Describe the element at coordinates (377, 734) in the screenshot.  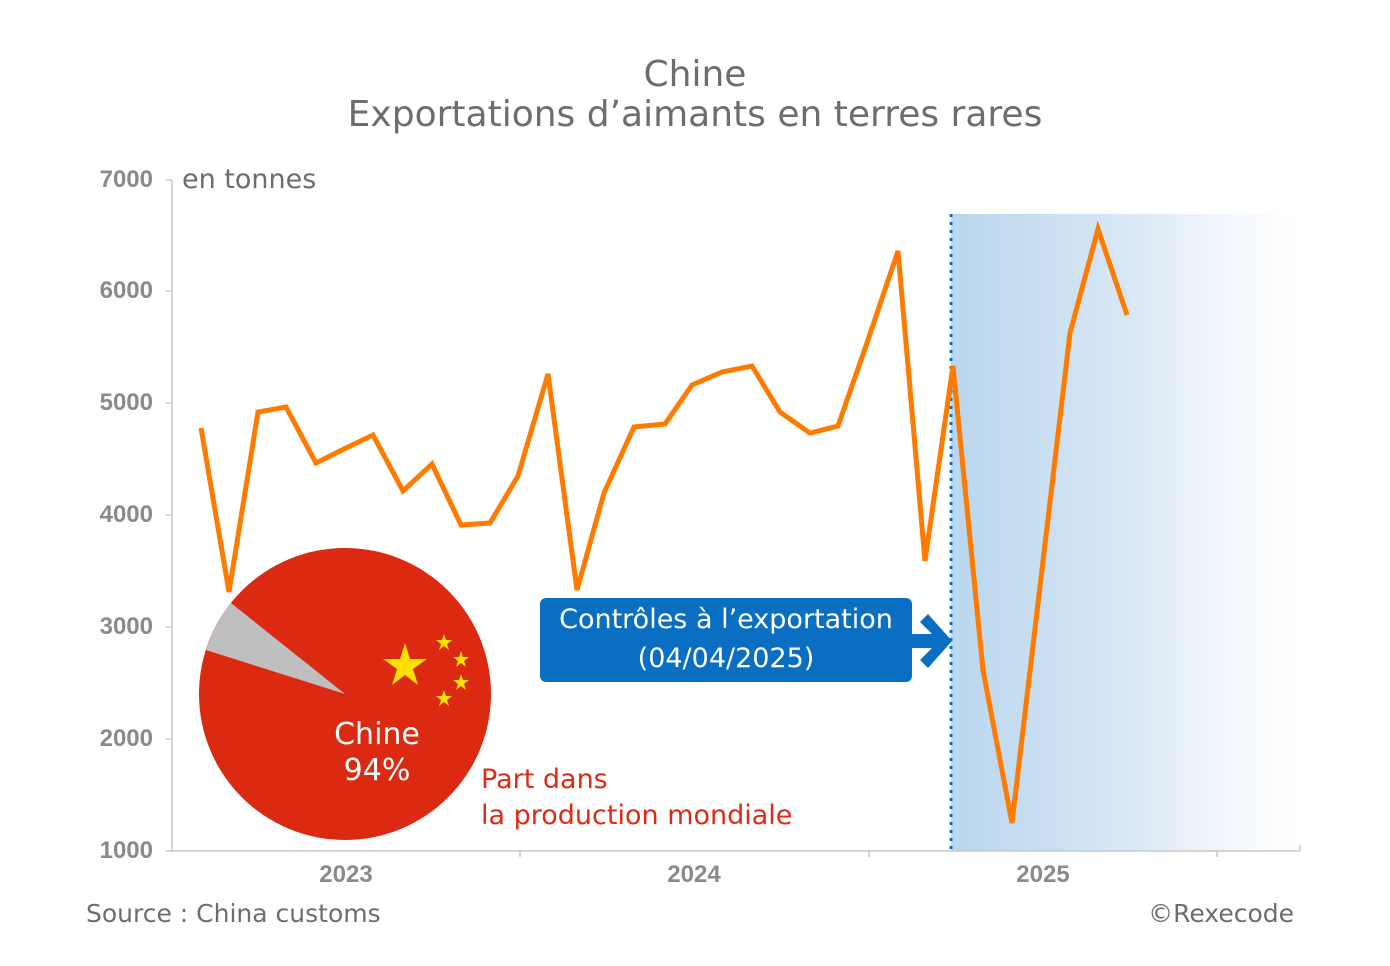
I see `pie-label-country: Chine` at that location.